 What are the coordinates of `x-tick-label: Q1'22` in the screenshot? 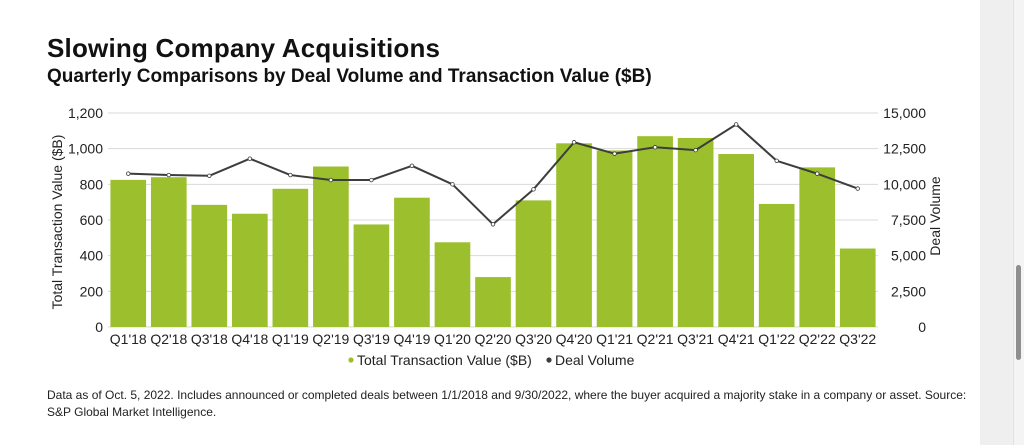 It's located at (776, 339).